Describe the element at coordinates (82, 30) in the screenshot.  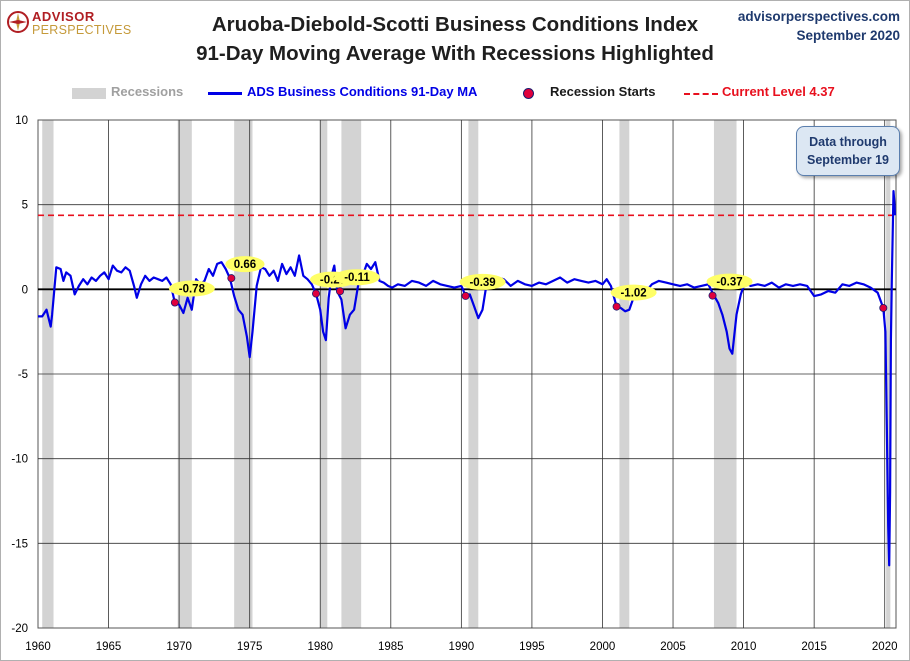
I see `logo-text-bottom: PERSPECTIVES` at that location.